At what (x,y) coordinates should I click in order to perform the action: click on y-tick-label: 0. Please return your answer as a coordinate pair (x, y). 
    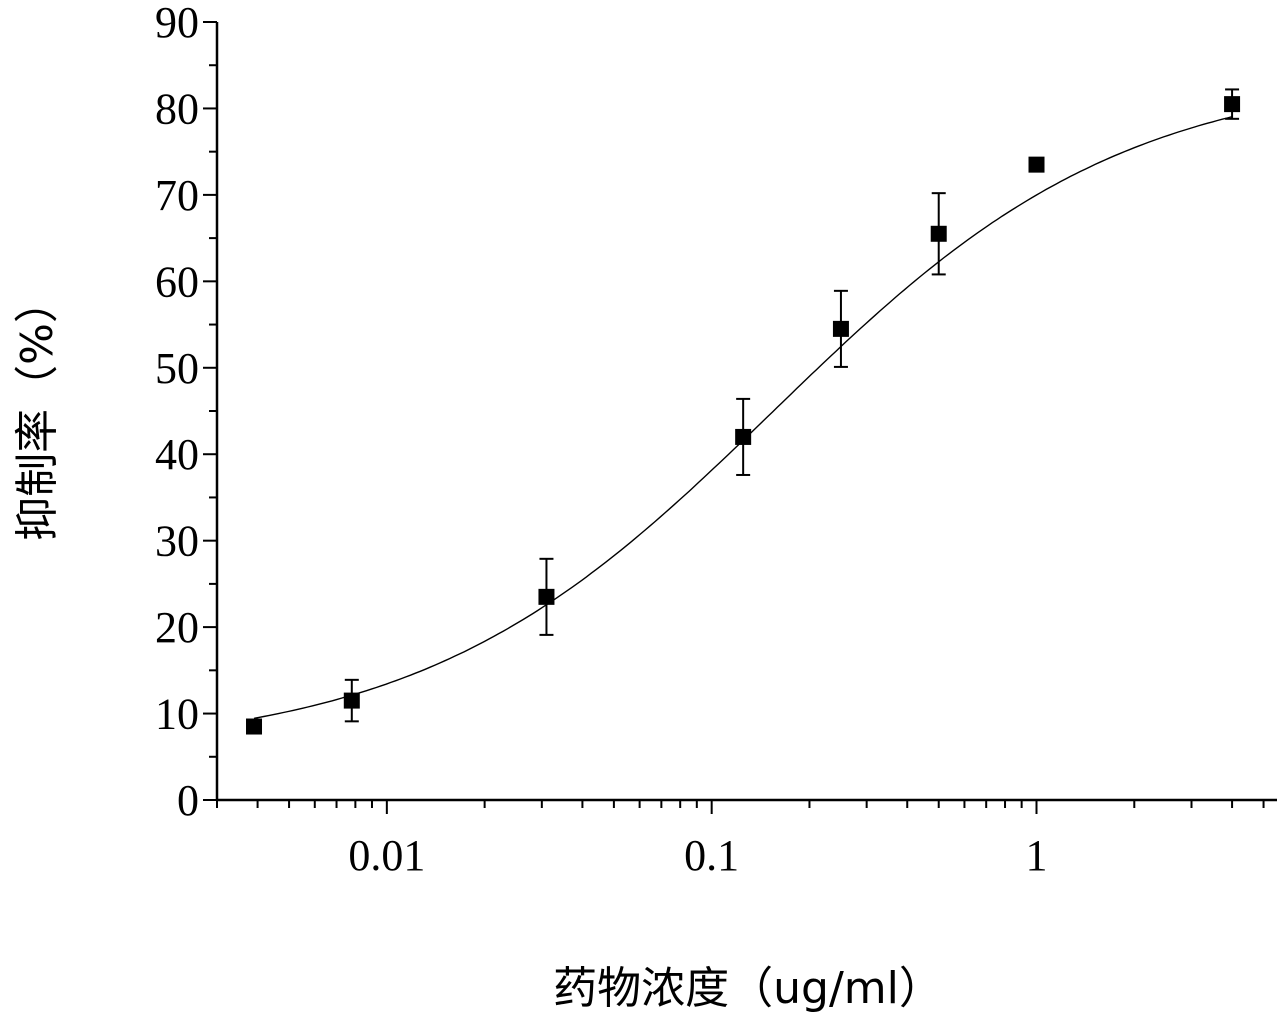
    Looking at the image, I should click on (188, 800).